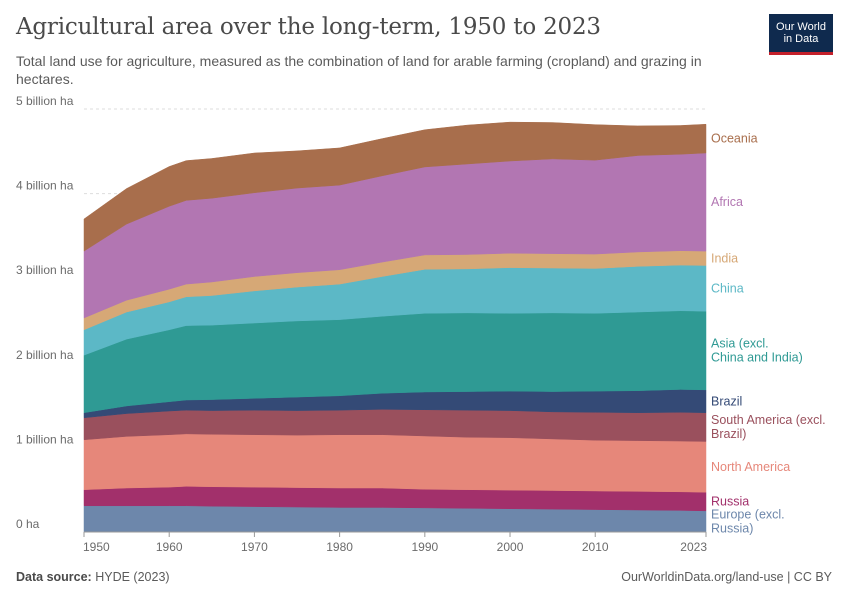 This screenshot has width=850, height=600. What do you see at coordinates (726, 401) in the screenshot?
I see `legend-label-brazil: Brazil` at bounding box center [726, 401].